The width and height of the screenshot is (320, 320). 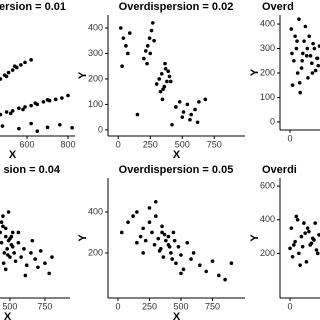 I want to click on y-tick-label: 100, so click(x=267, y=97).